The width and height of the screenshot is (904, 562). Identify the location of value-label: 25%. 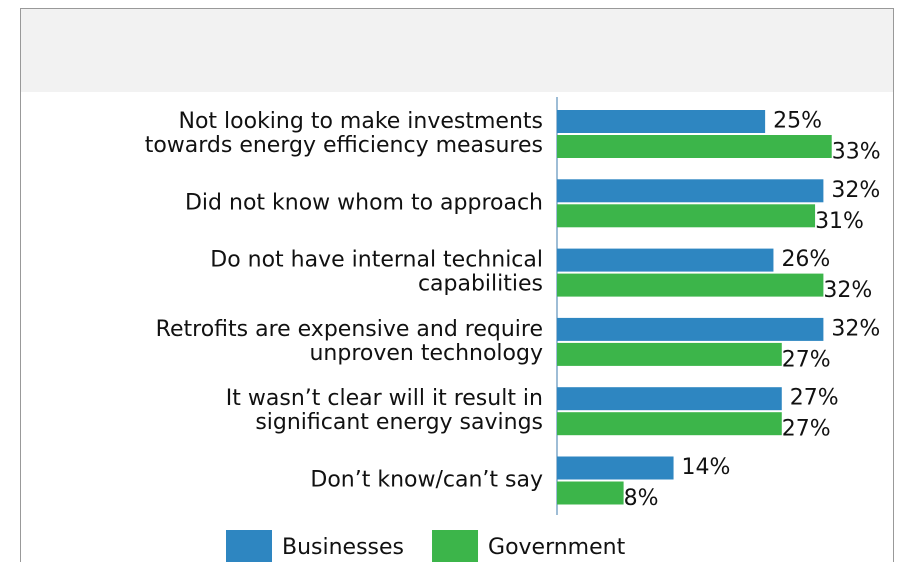
(797, 121).